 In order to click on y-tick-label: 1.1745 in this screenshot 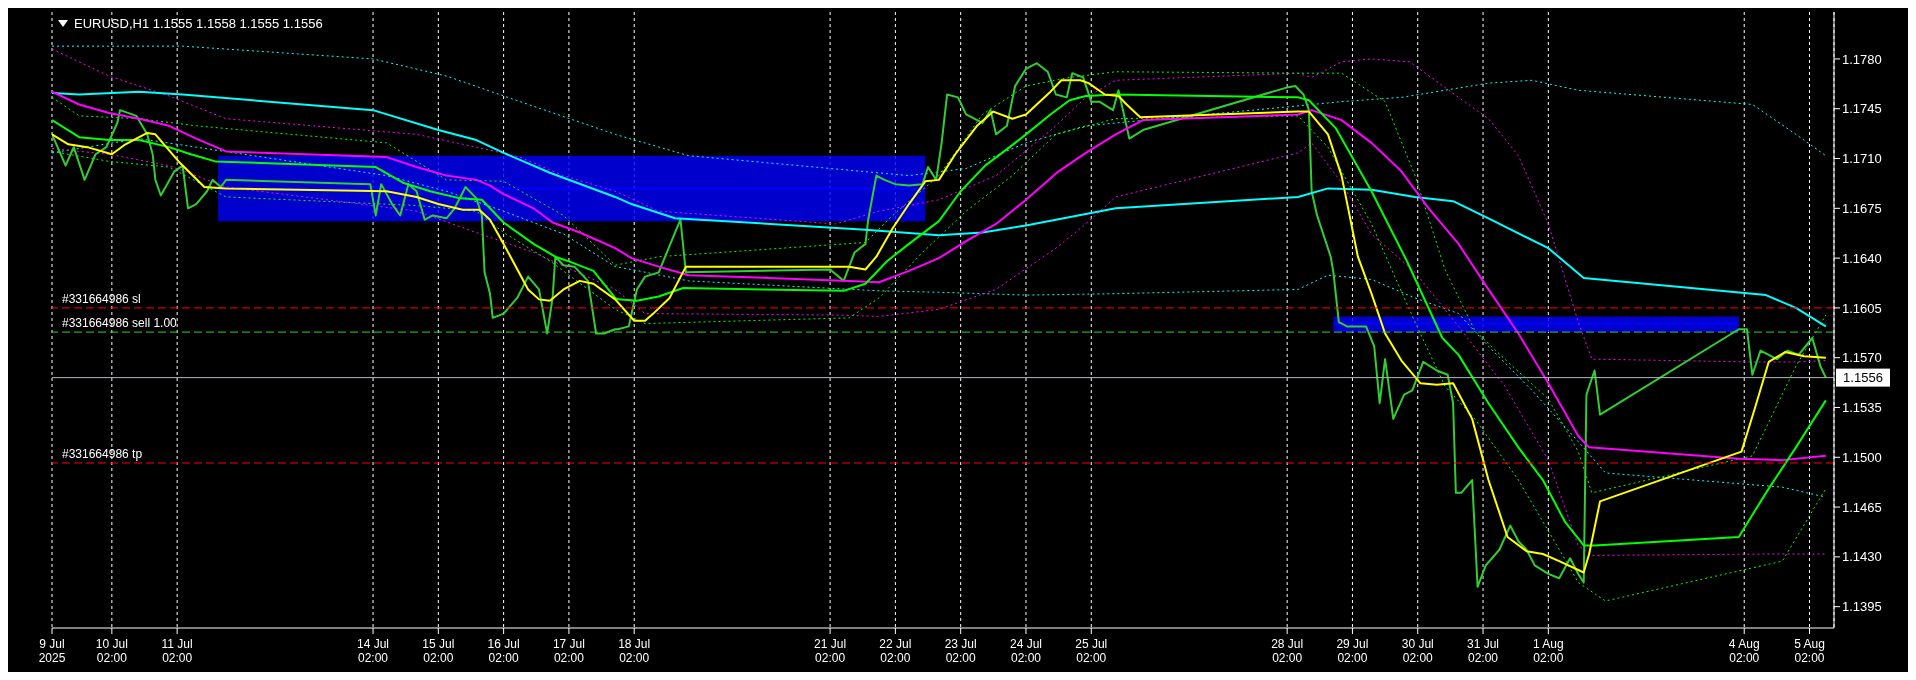, I will do `click(1862, 109)`.